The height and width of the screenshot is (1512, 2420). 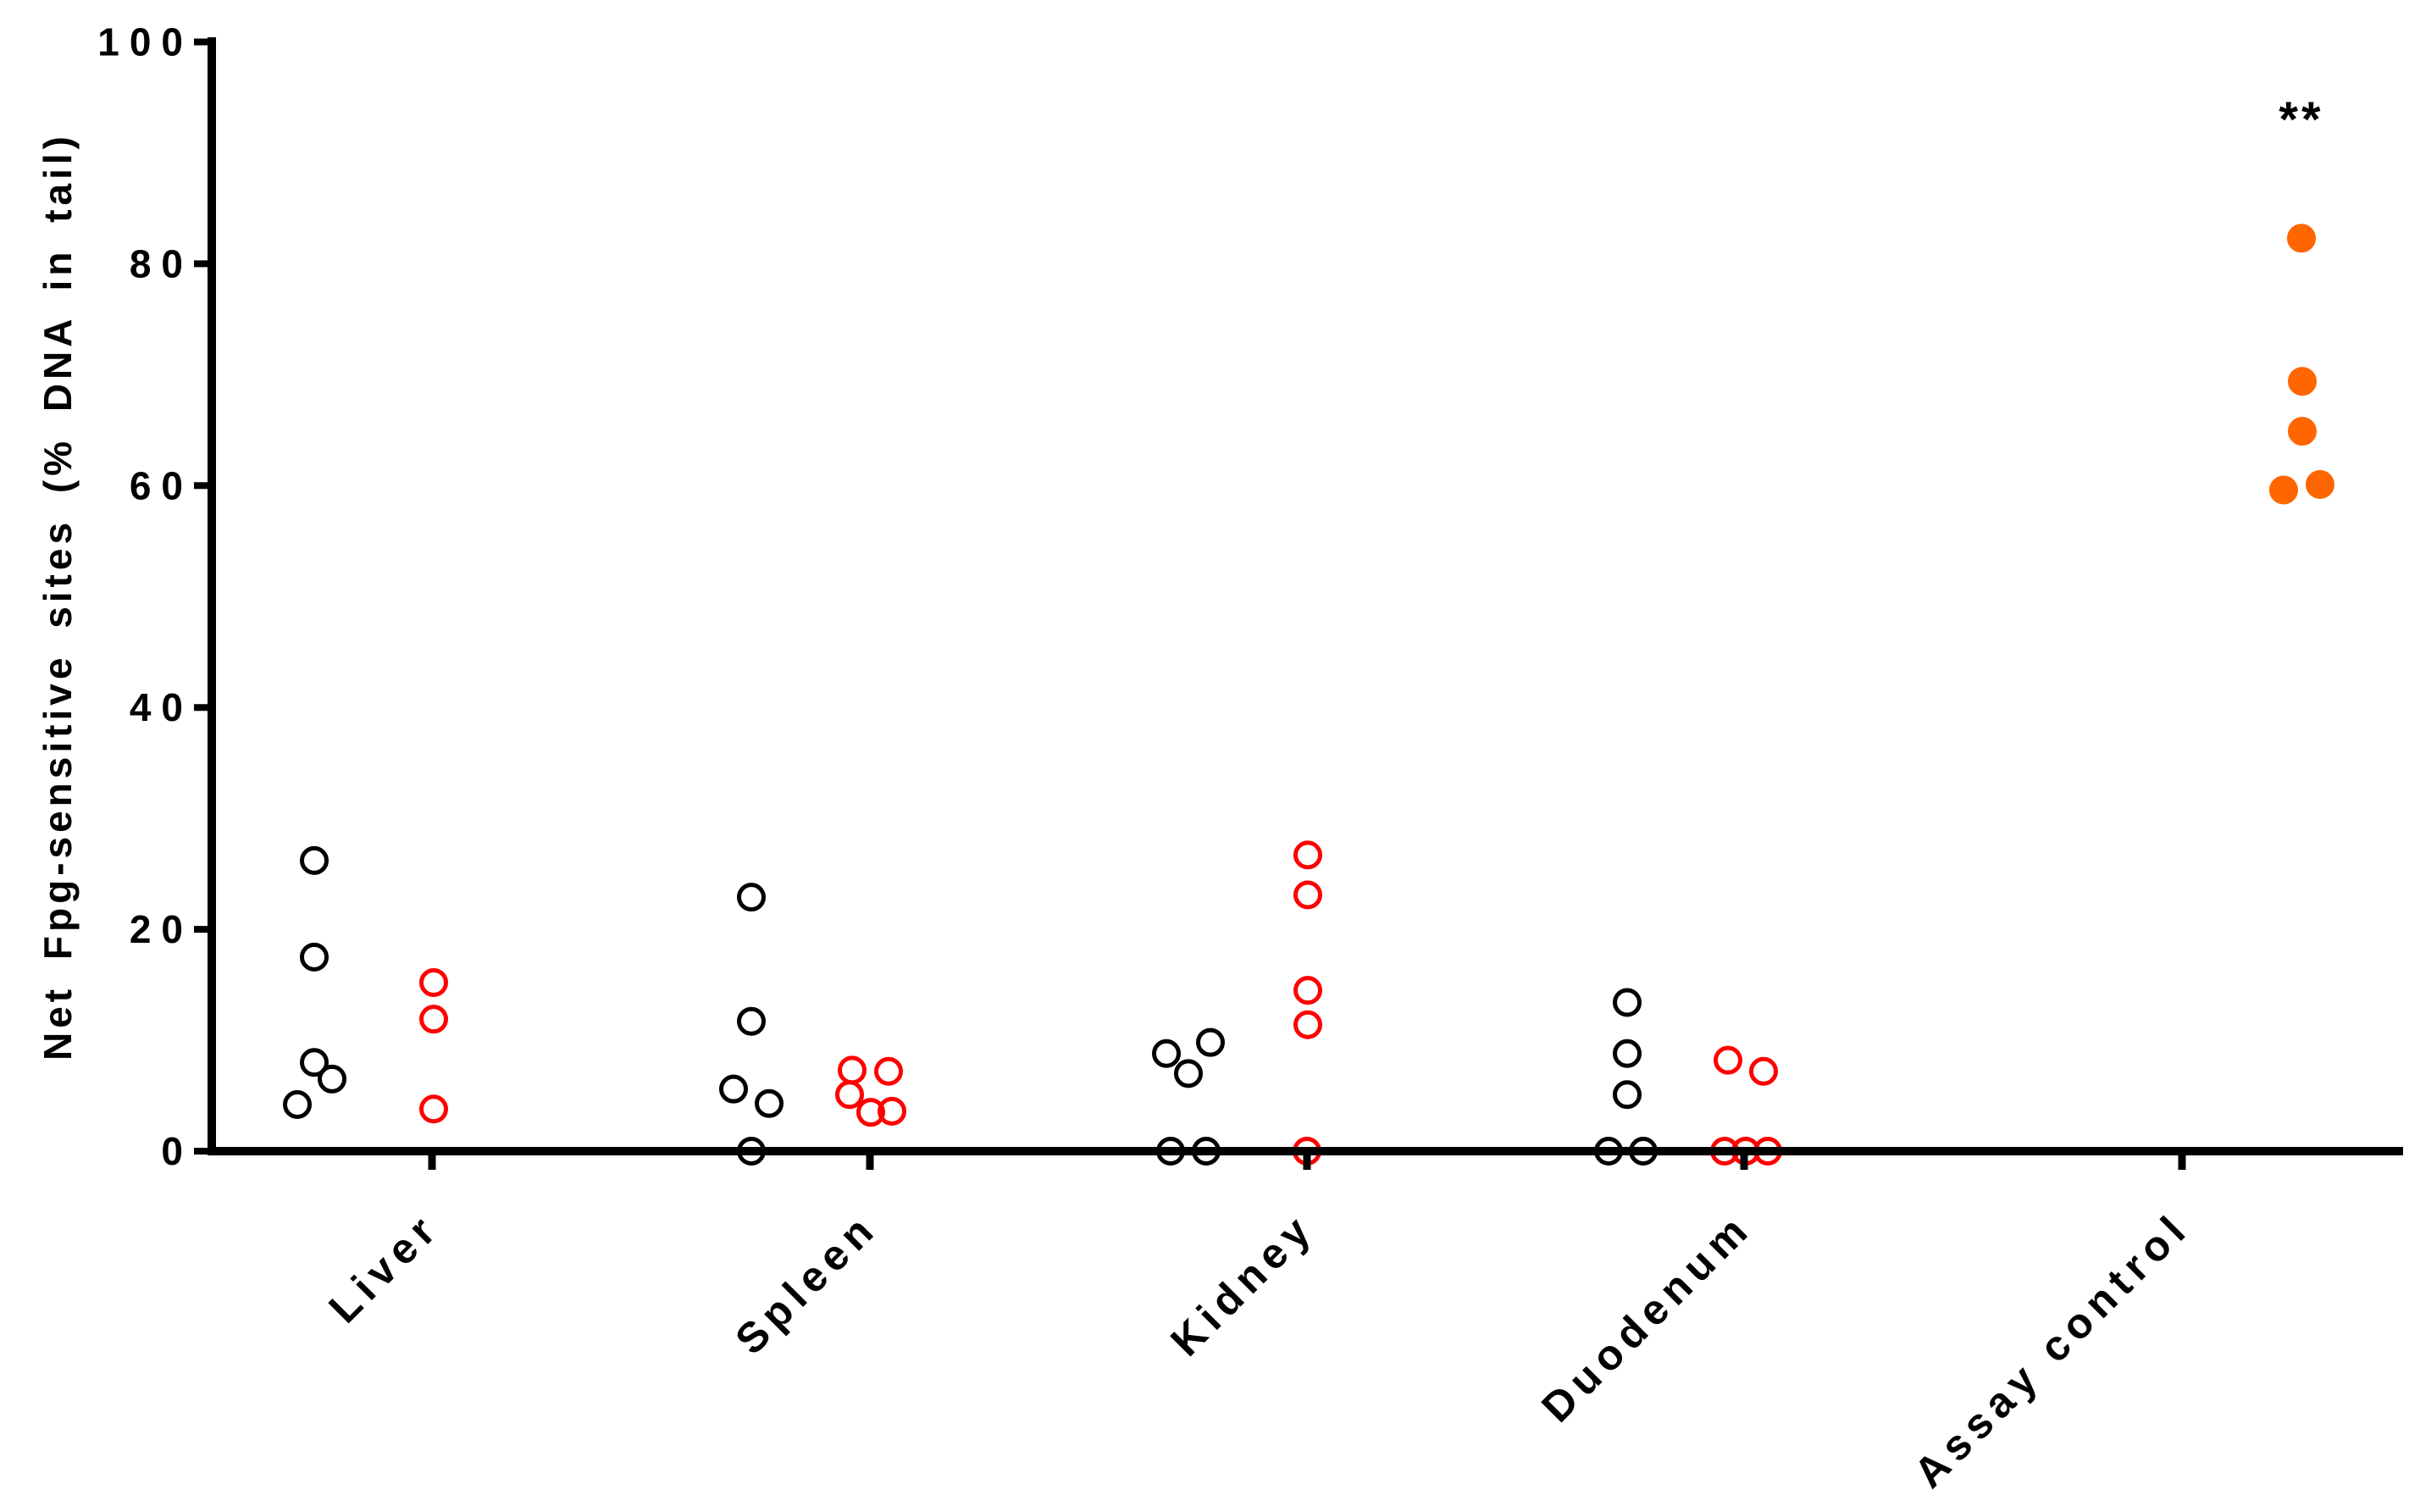 I want to click on x-category-label: Spleen, so click(x=806, y=1283).